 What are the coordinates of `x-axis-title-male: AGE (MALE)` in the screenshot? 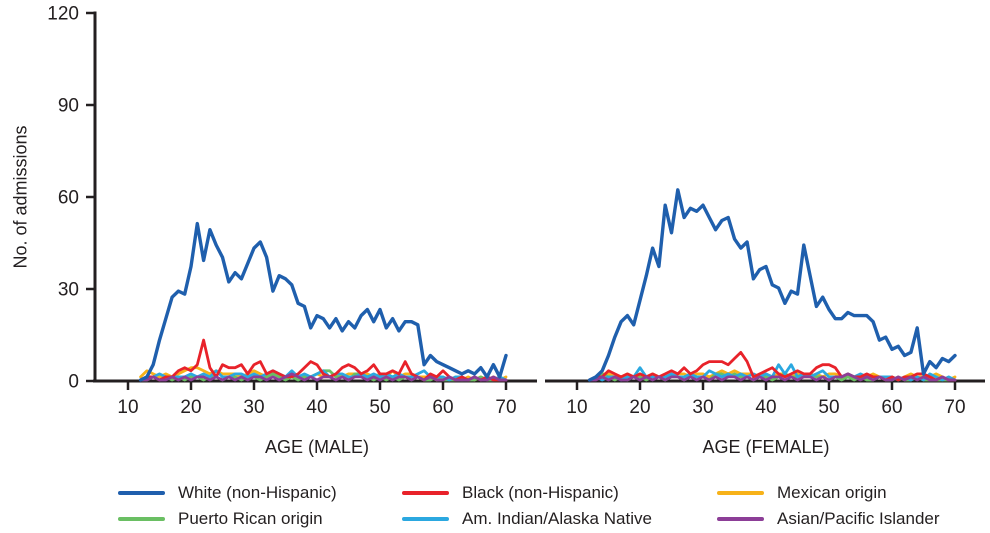 It's located at (317, 447).